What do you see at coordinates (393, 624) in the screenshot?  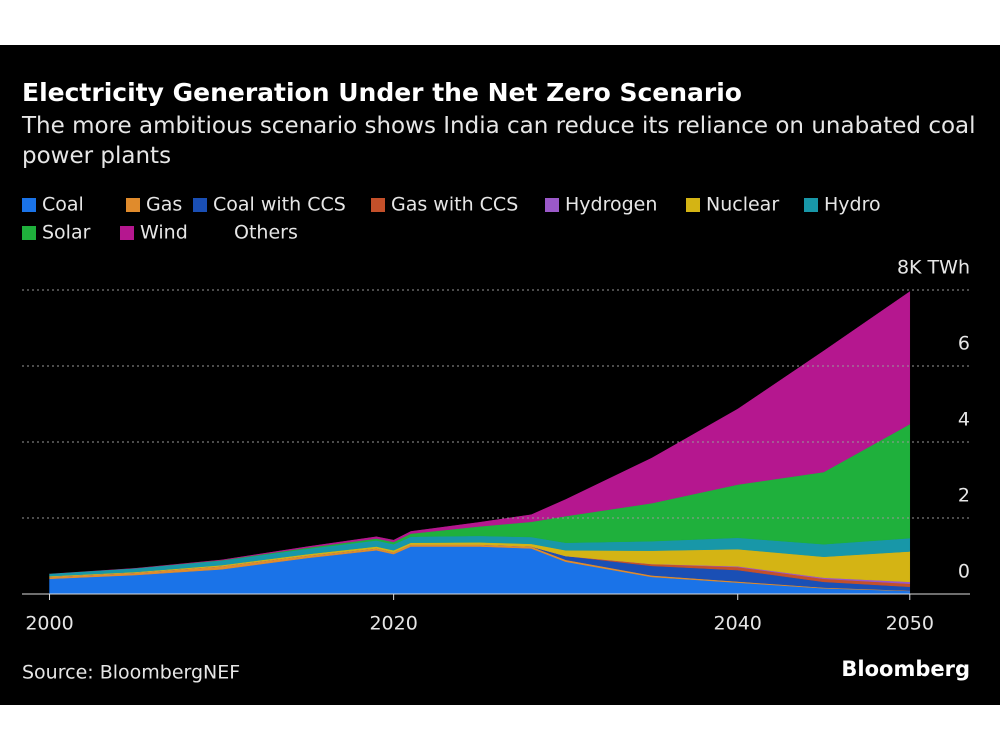 I see `x-tick-label: 2020` at bounding box center [393, 624].